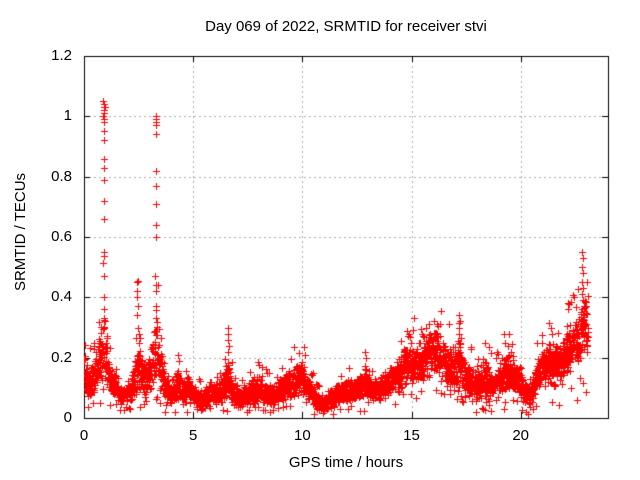 This screenshot has width=640, height=480. I want to click on x-tick-label: 10, so click(302, 435).